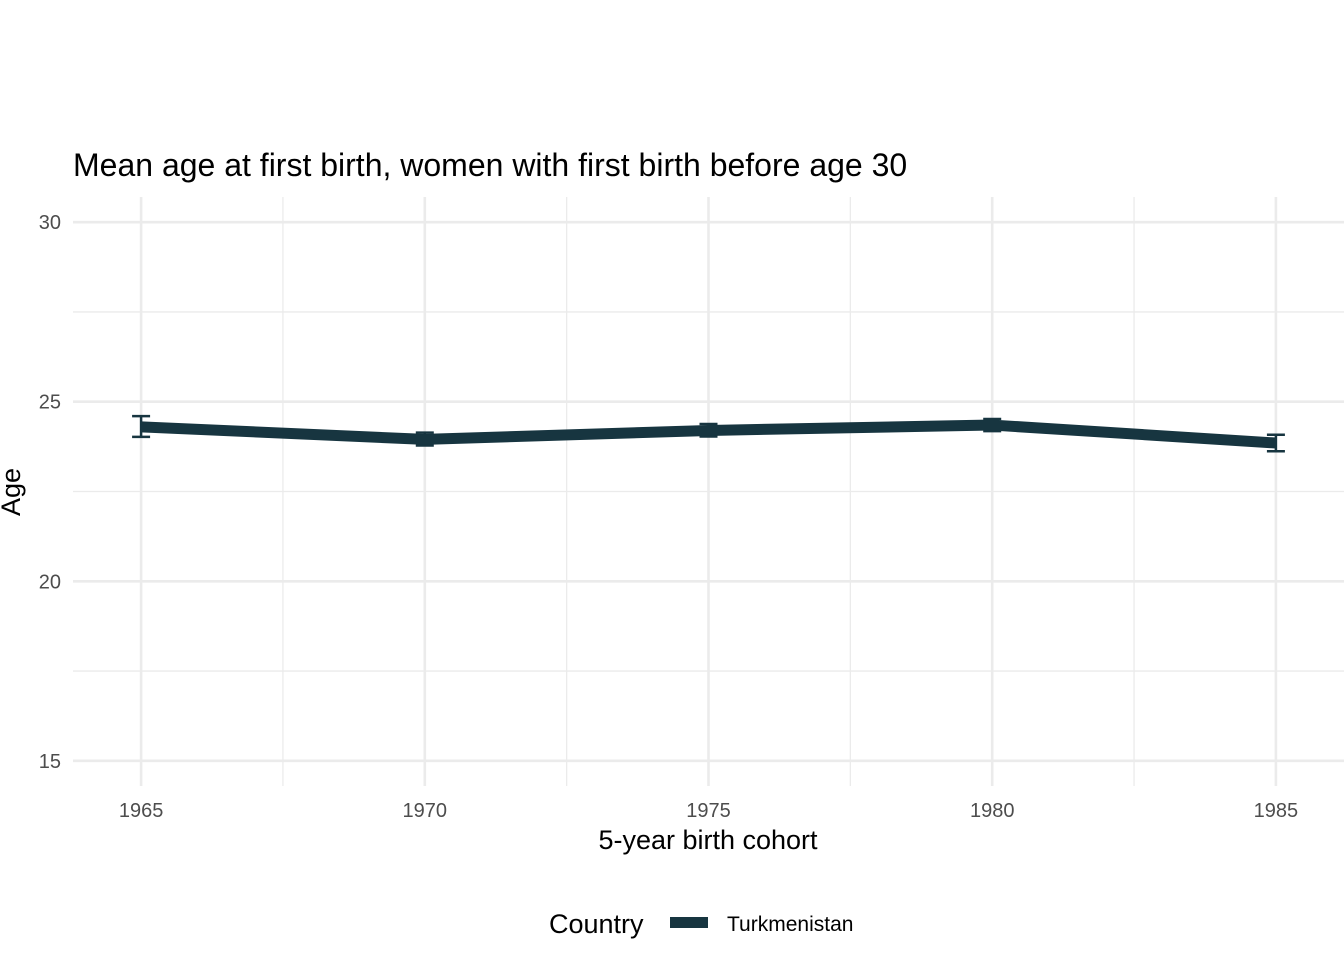 This screenshot has height=960, width=1344. Describe the element at coordinates (596, 924) in the screenshot. I see `legend-title: Country` at that location.